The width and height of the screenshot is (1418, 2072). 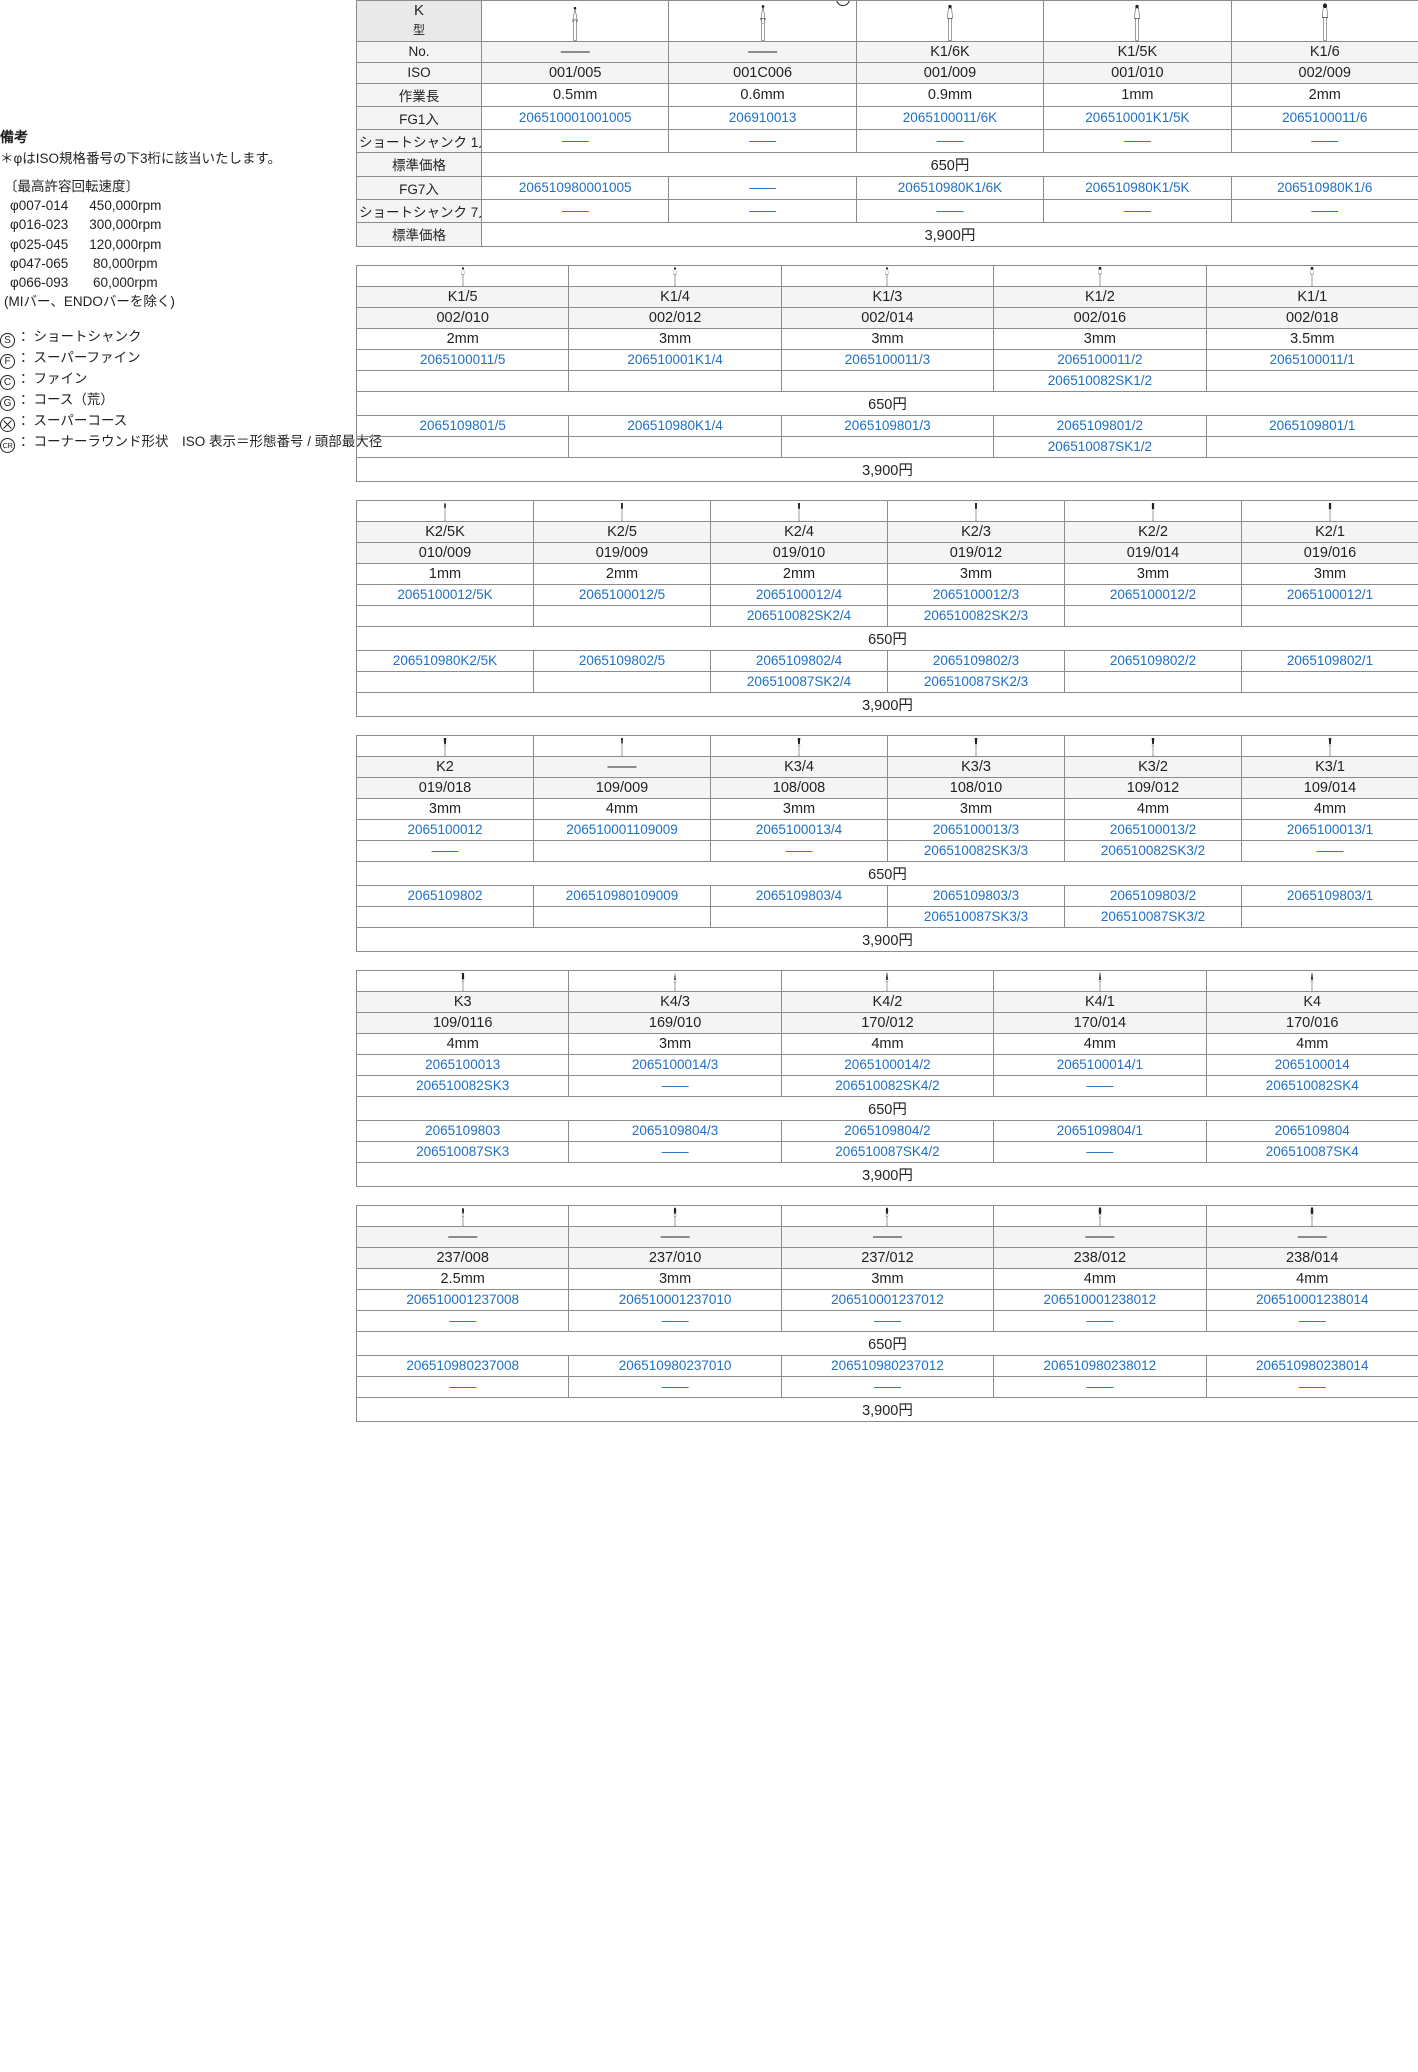 What do you see at coordinates (1153, 829) in the screenshot?
I see `fg1-code-cell: 2065100013/2` at bounding box center [1153, 829].